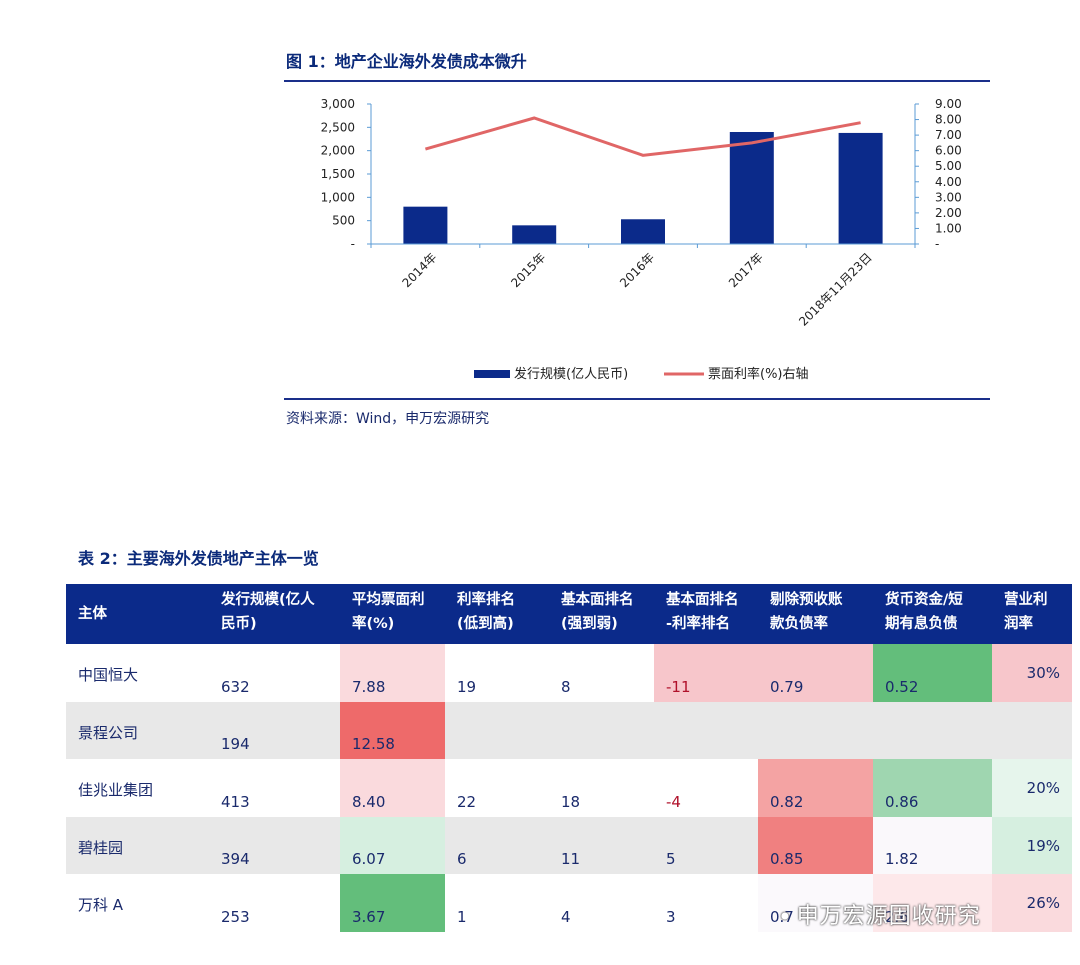  Describe the element at coordinates (1043, 788) in the screenshot. I see `cell-value: 20%` at that location.